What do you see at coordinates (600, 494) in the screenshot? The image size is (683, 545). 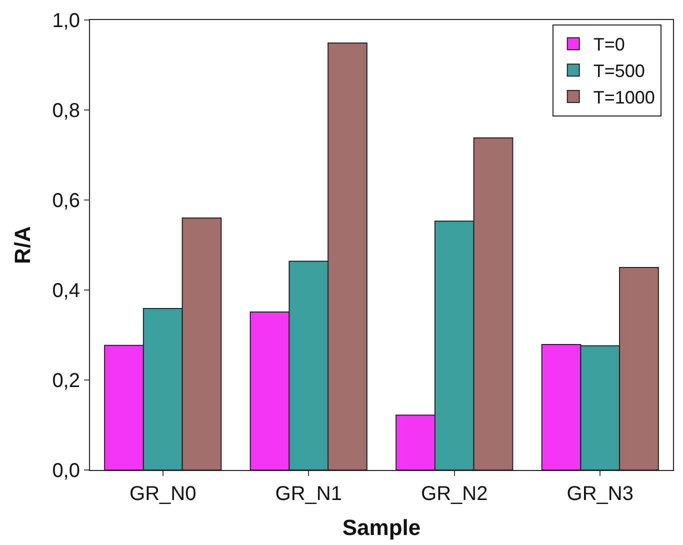 I see `x-tick-label: GR_N3` at bounding box center [600, 494].